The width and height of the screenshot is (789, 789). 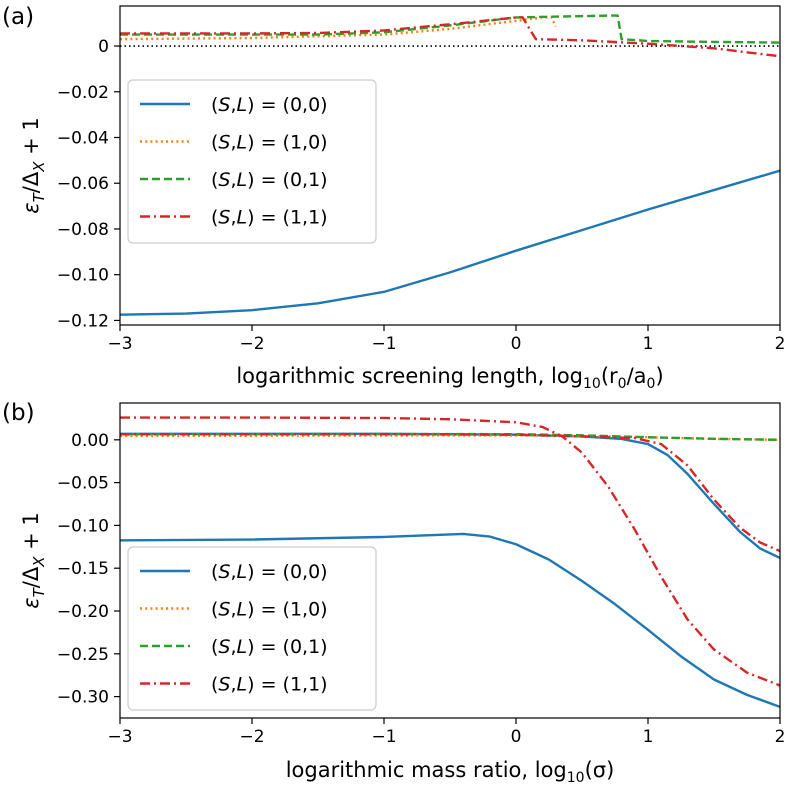 What do you see at coordinates (450, 772) in the screenshot?
I see `x-axis-label: logarithmic mass ratio, log10(σ)` at bounding box center [450, 772].